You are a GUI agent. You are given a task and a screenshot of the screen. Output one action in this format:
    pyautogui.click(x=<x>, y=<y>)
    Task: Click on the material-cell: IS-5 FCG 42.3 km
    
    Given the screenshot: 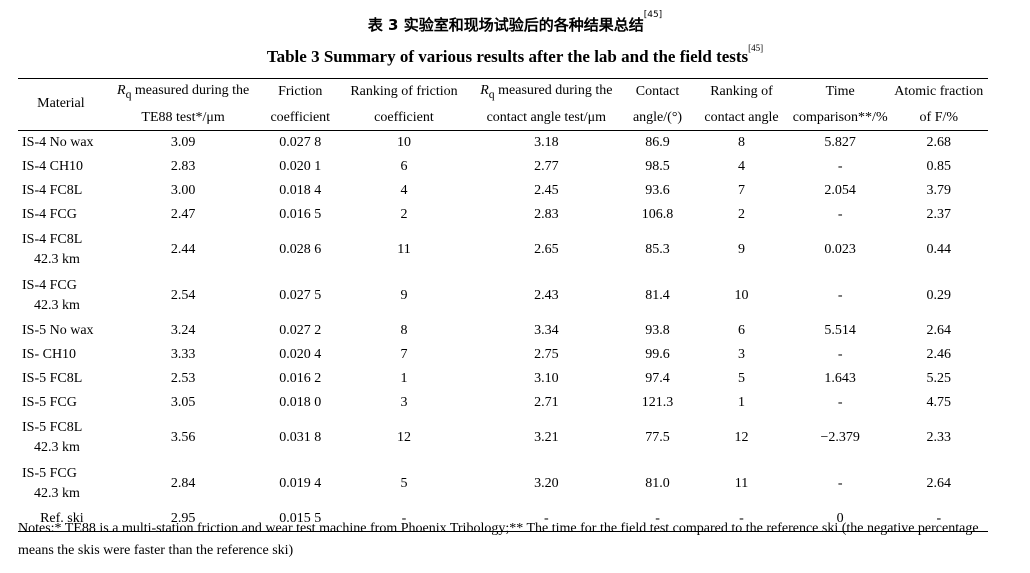 What is the action you would take?
    pyautogui.click(x=61, y=484)
    